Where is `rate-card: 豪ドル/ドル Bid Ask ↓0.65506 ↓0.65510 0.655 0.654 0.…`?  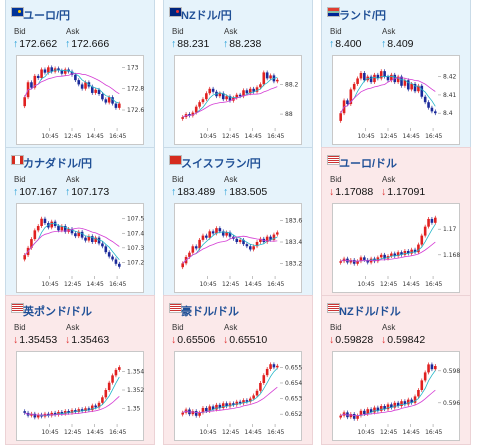 rate-card: 豪ドル/ドル Bid Ask ↓0.65506 ↓0.65510 0.655 0.654 0.… is located at coordinates (238, 370).